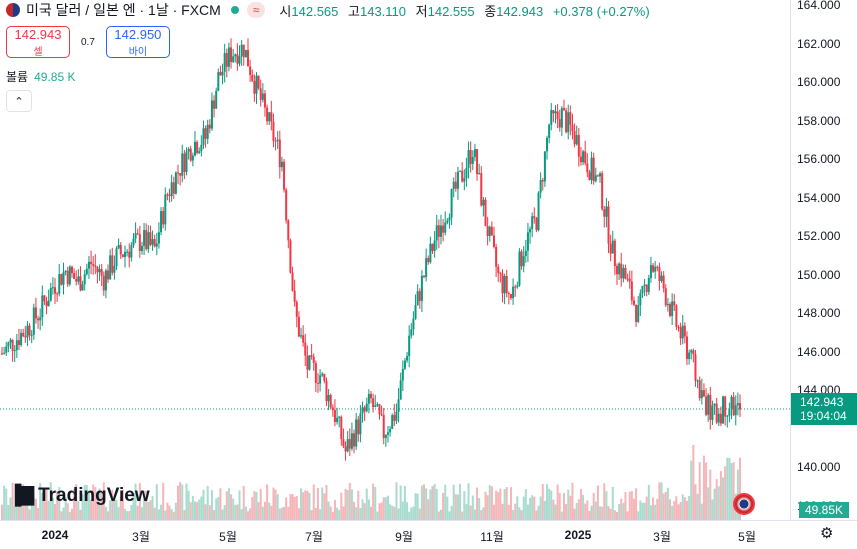 This screenshot has width=857, height=549. What do you see at coordinates (123, 10) in the screenshot?
I see `symbol-title: 미국 달러 / 일본 엔 · 1날 · FXCM` at bounding box center [123, 10].